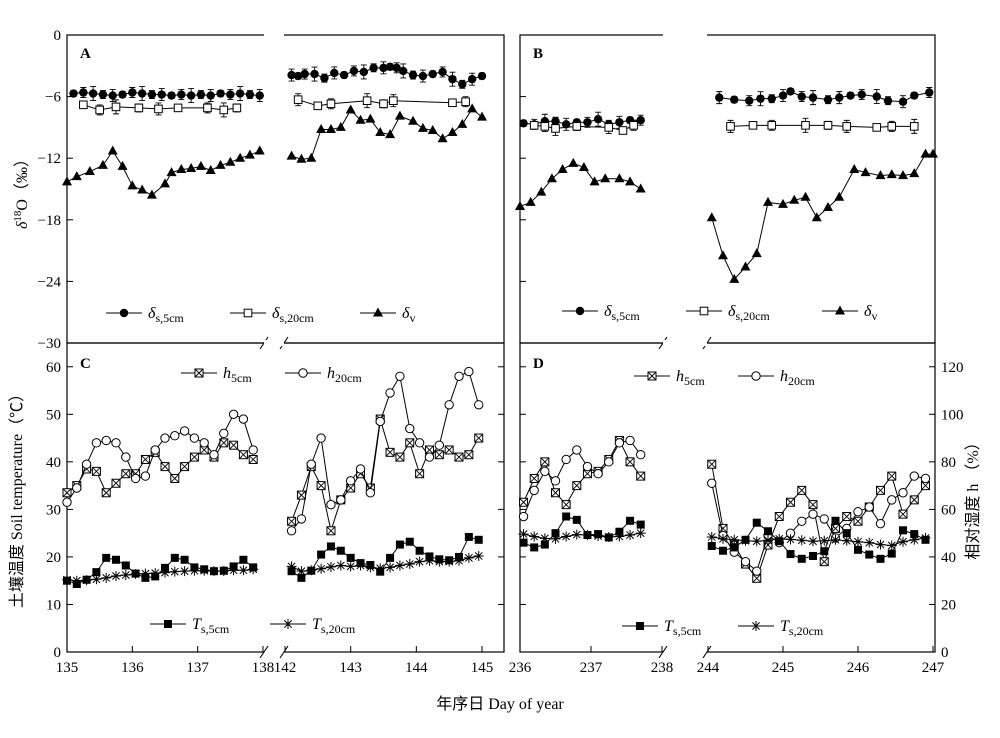  I want to click on x-tick-label: 138, so click(263, 668).